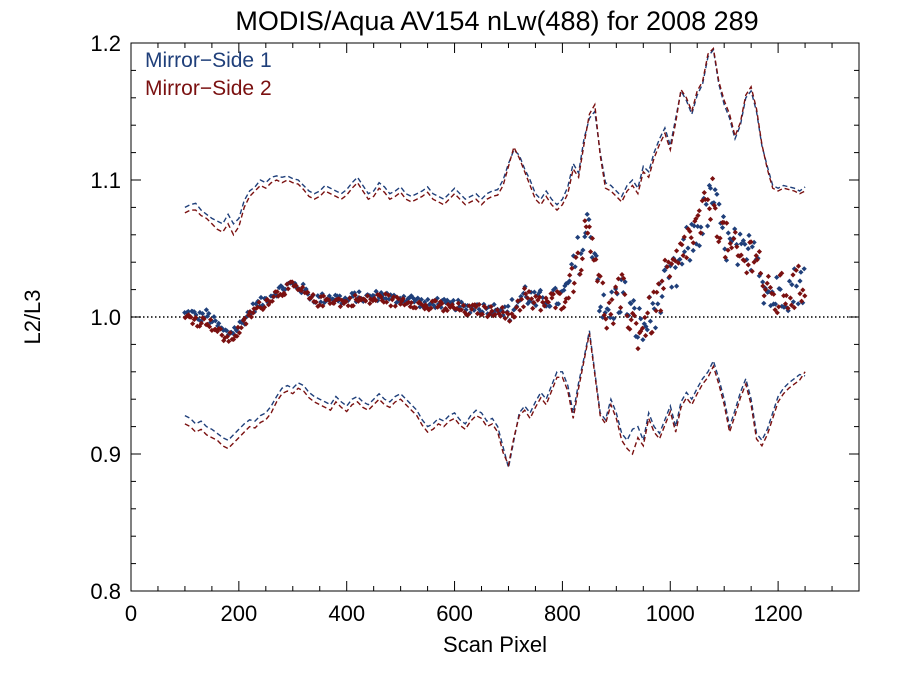 The height and width of the screenshot is (675, 900). What do you see at coordinates (238, 613) in the screenshot?
I see `x-tick-label: 200` at bounding box center [238, 613].